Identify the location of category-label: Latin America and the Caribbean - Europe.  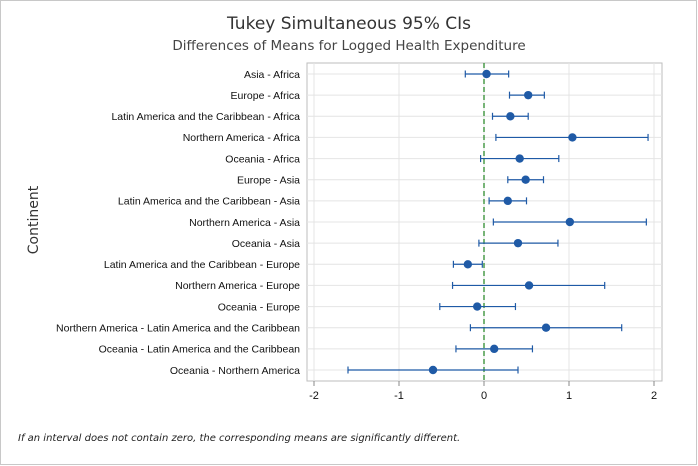
(202, 265).